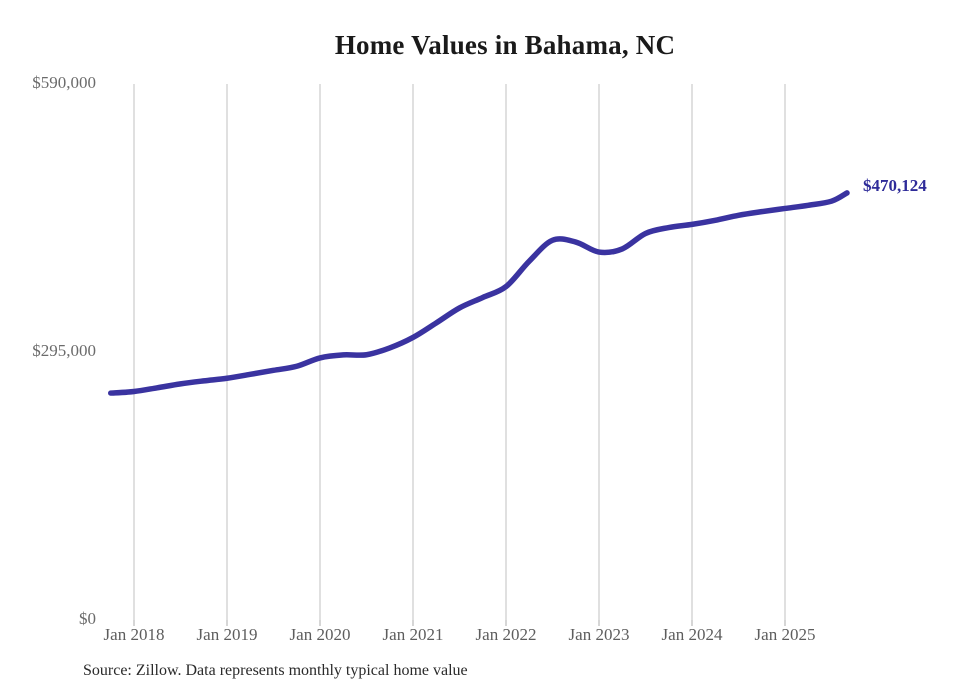 This screenshot has height=699, width=980. I want to click on x-axis-tick-label: Jan 2019, so click(227, 634).